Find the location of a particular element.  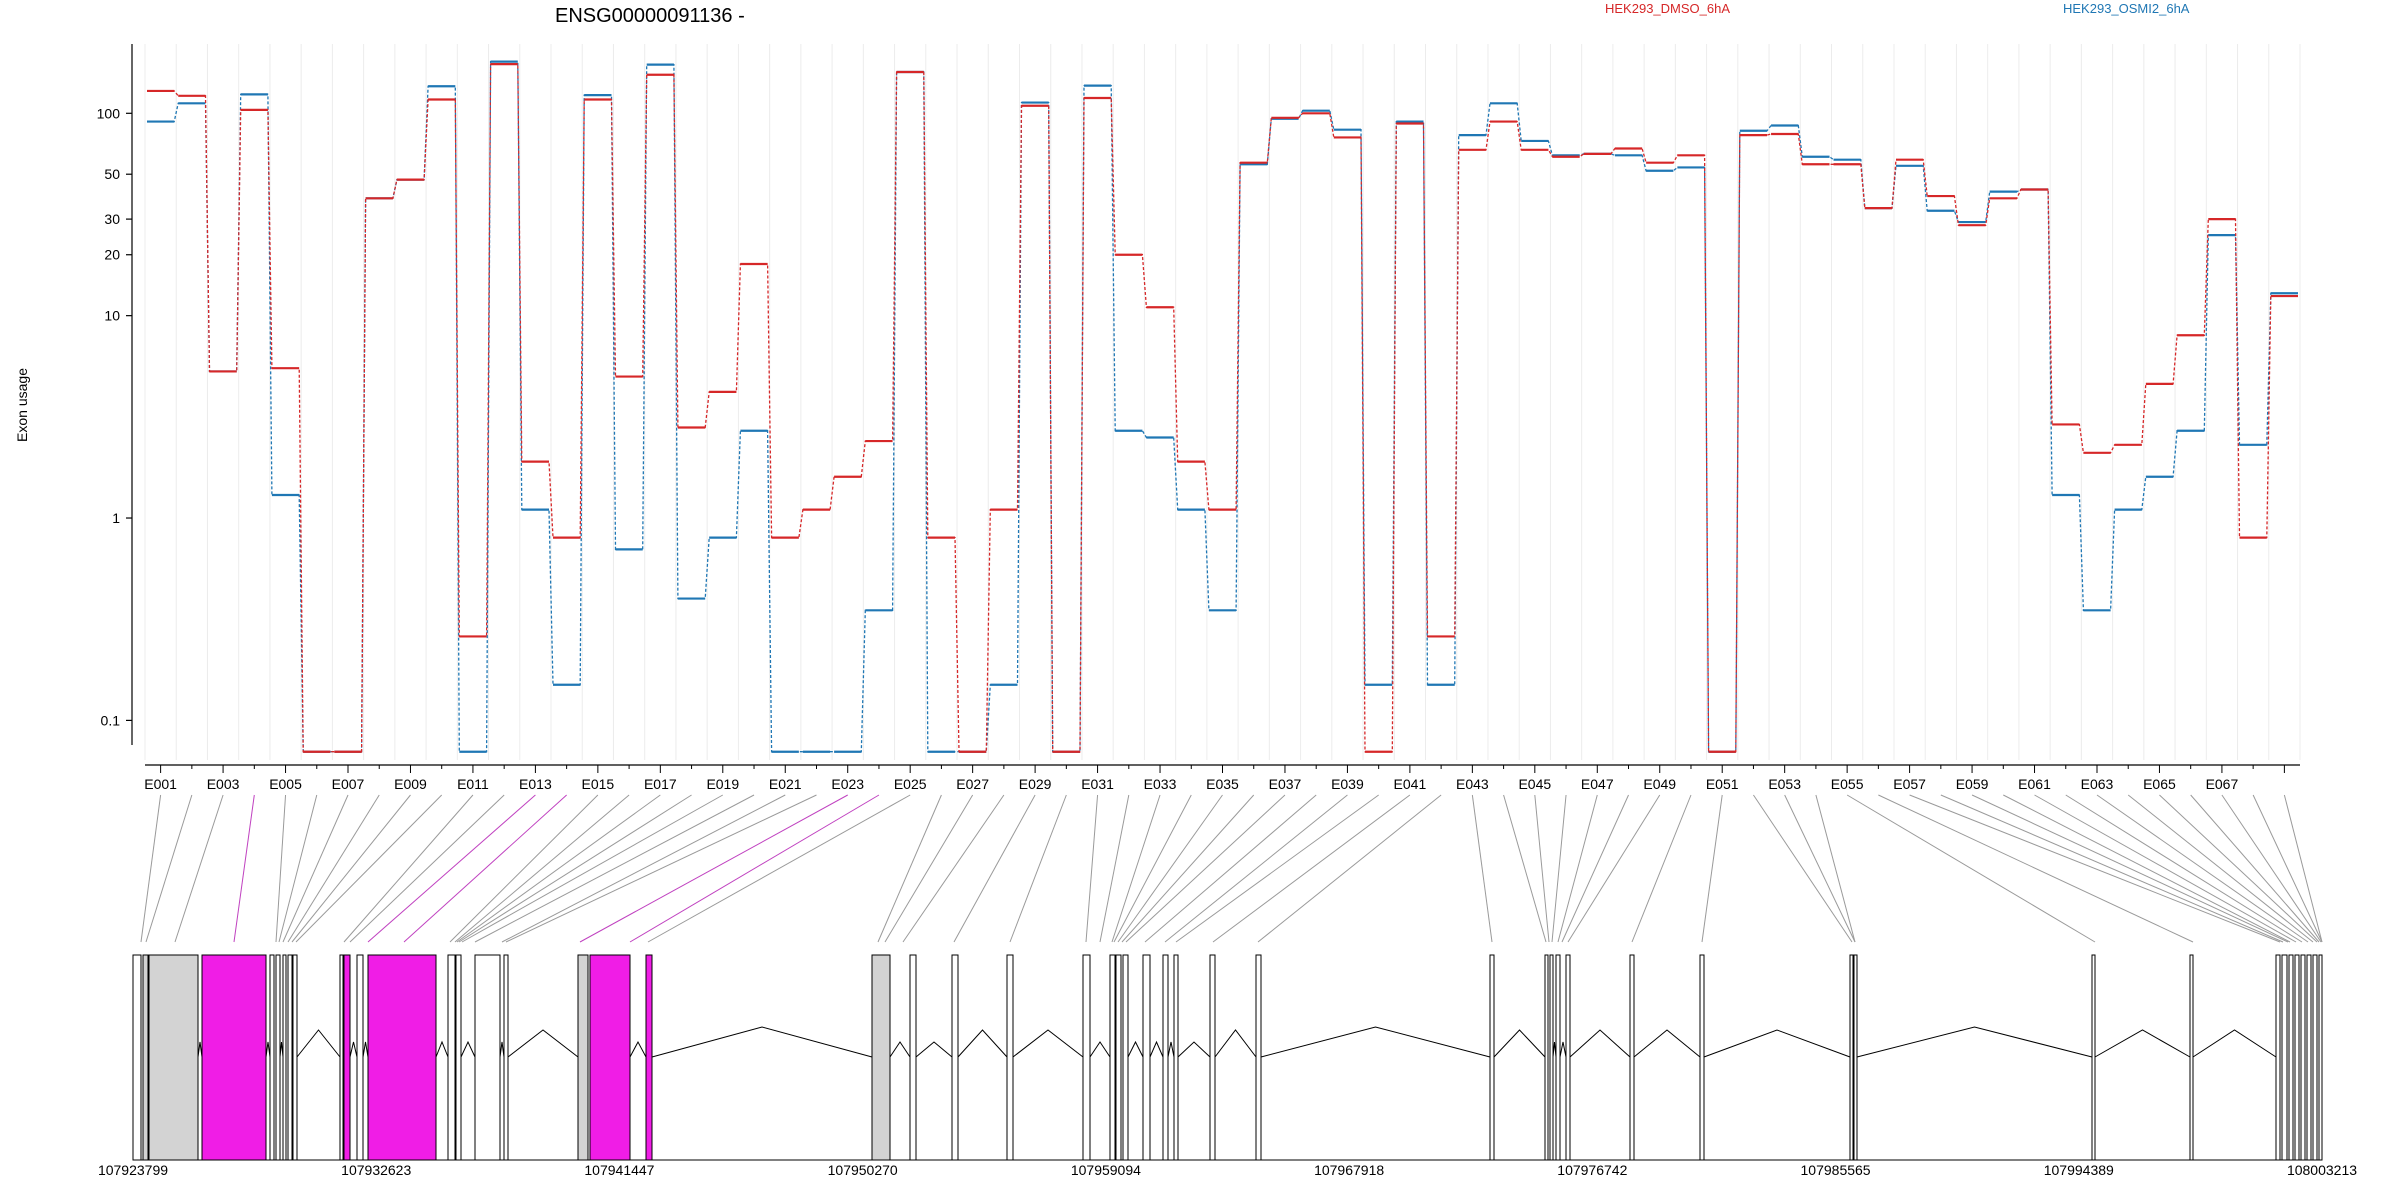

exon-connectors is located at coordinates (1231, 868).